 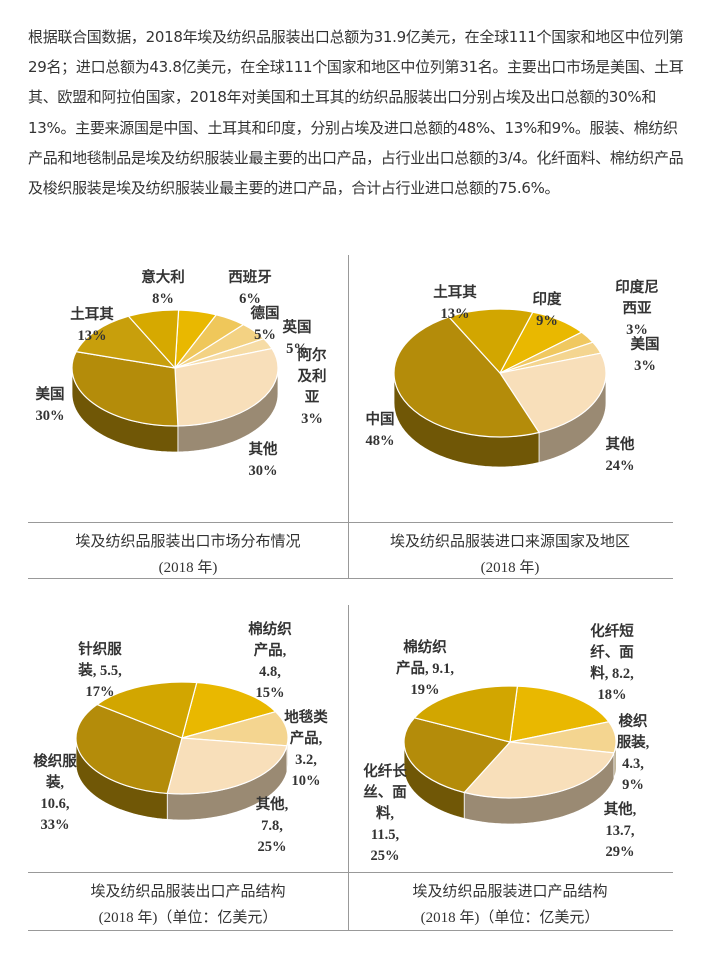 I want to click on slice-label: 棉纺织 产品, 4.8, 15%, so click(x=270, y=661).